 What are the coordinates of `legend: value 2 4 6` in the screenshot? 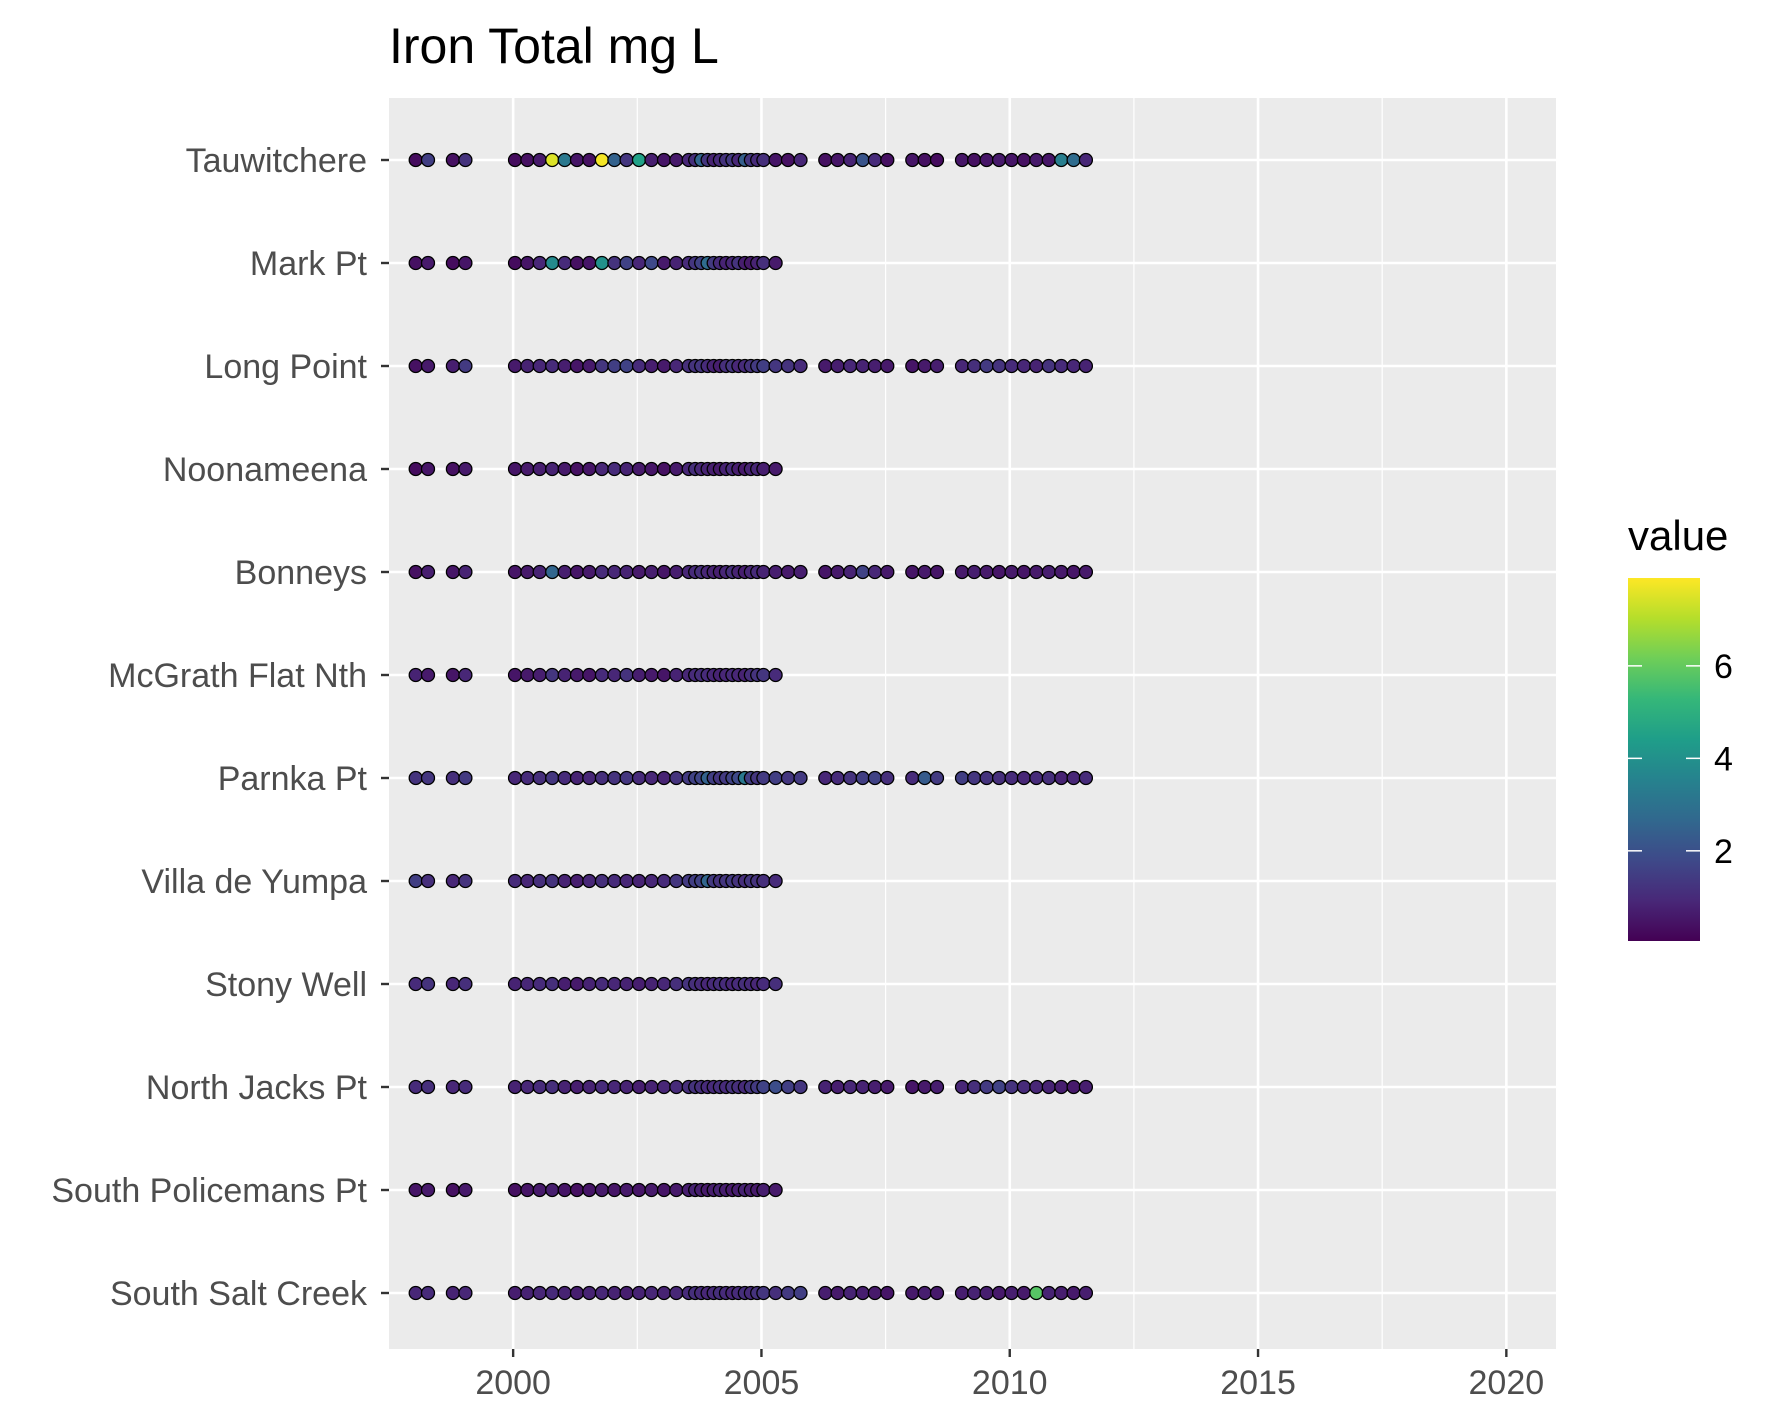 It's located at (1680, 726).